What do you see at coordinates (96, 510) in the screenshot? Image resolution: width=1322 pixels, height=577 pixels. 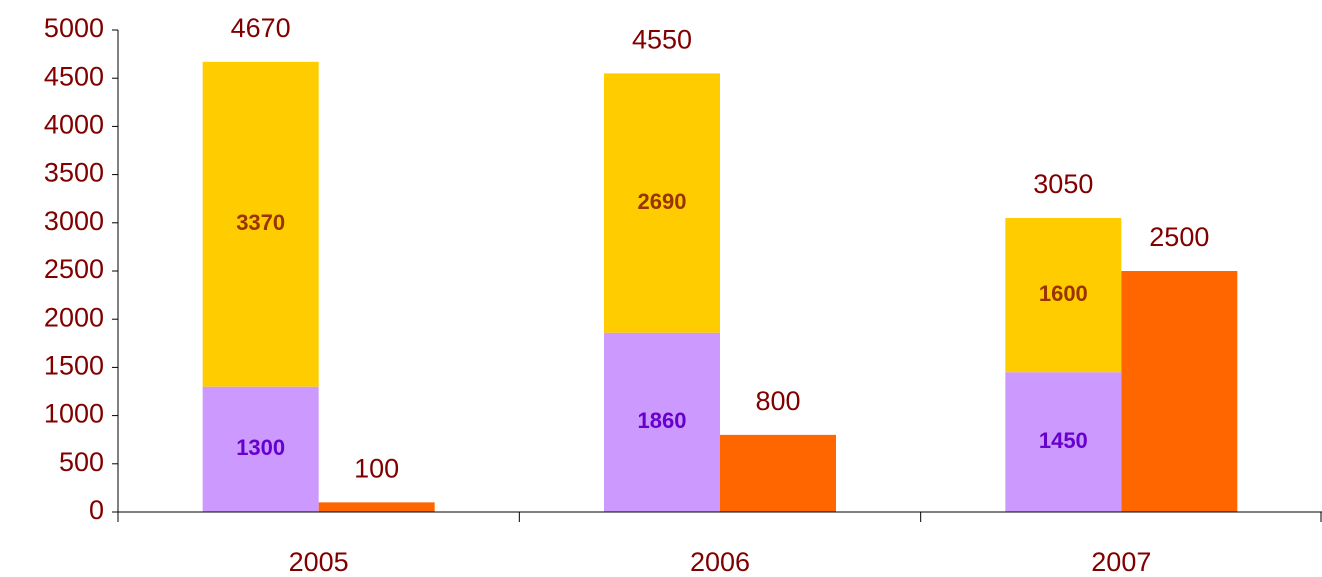 I see `y-tick-label: 0` at bounding box center [96, 510].